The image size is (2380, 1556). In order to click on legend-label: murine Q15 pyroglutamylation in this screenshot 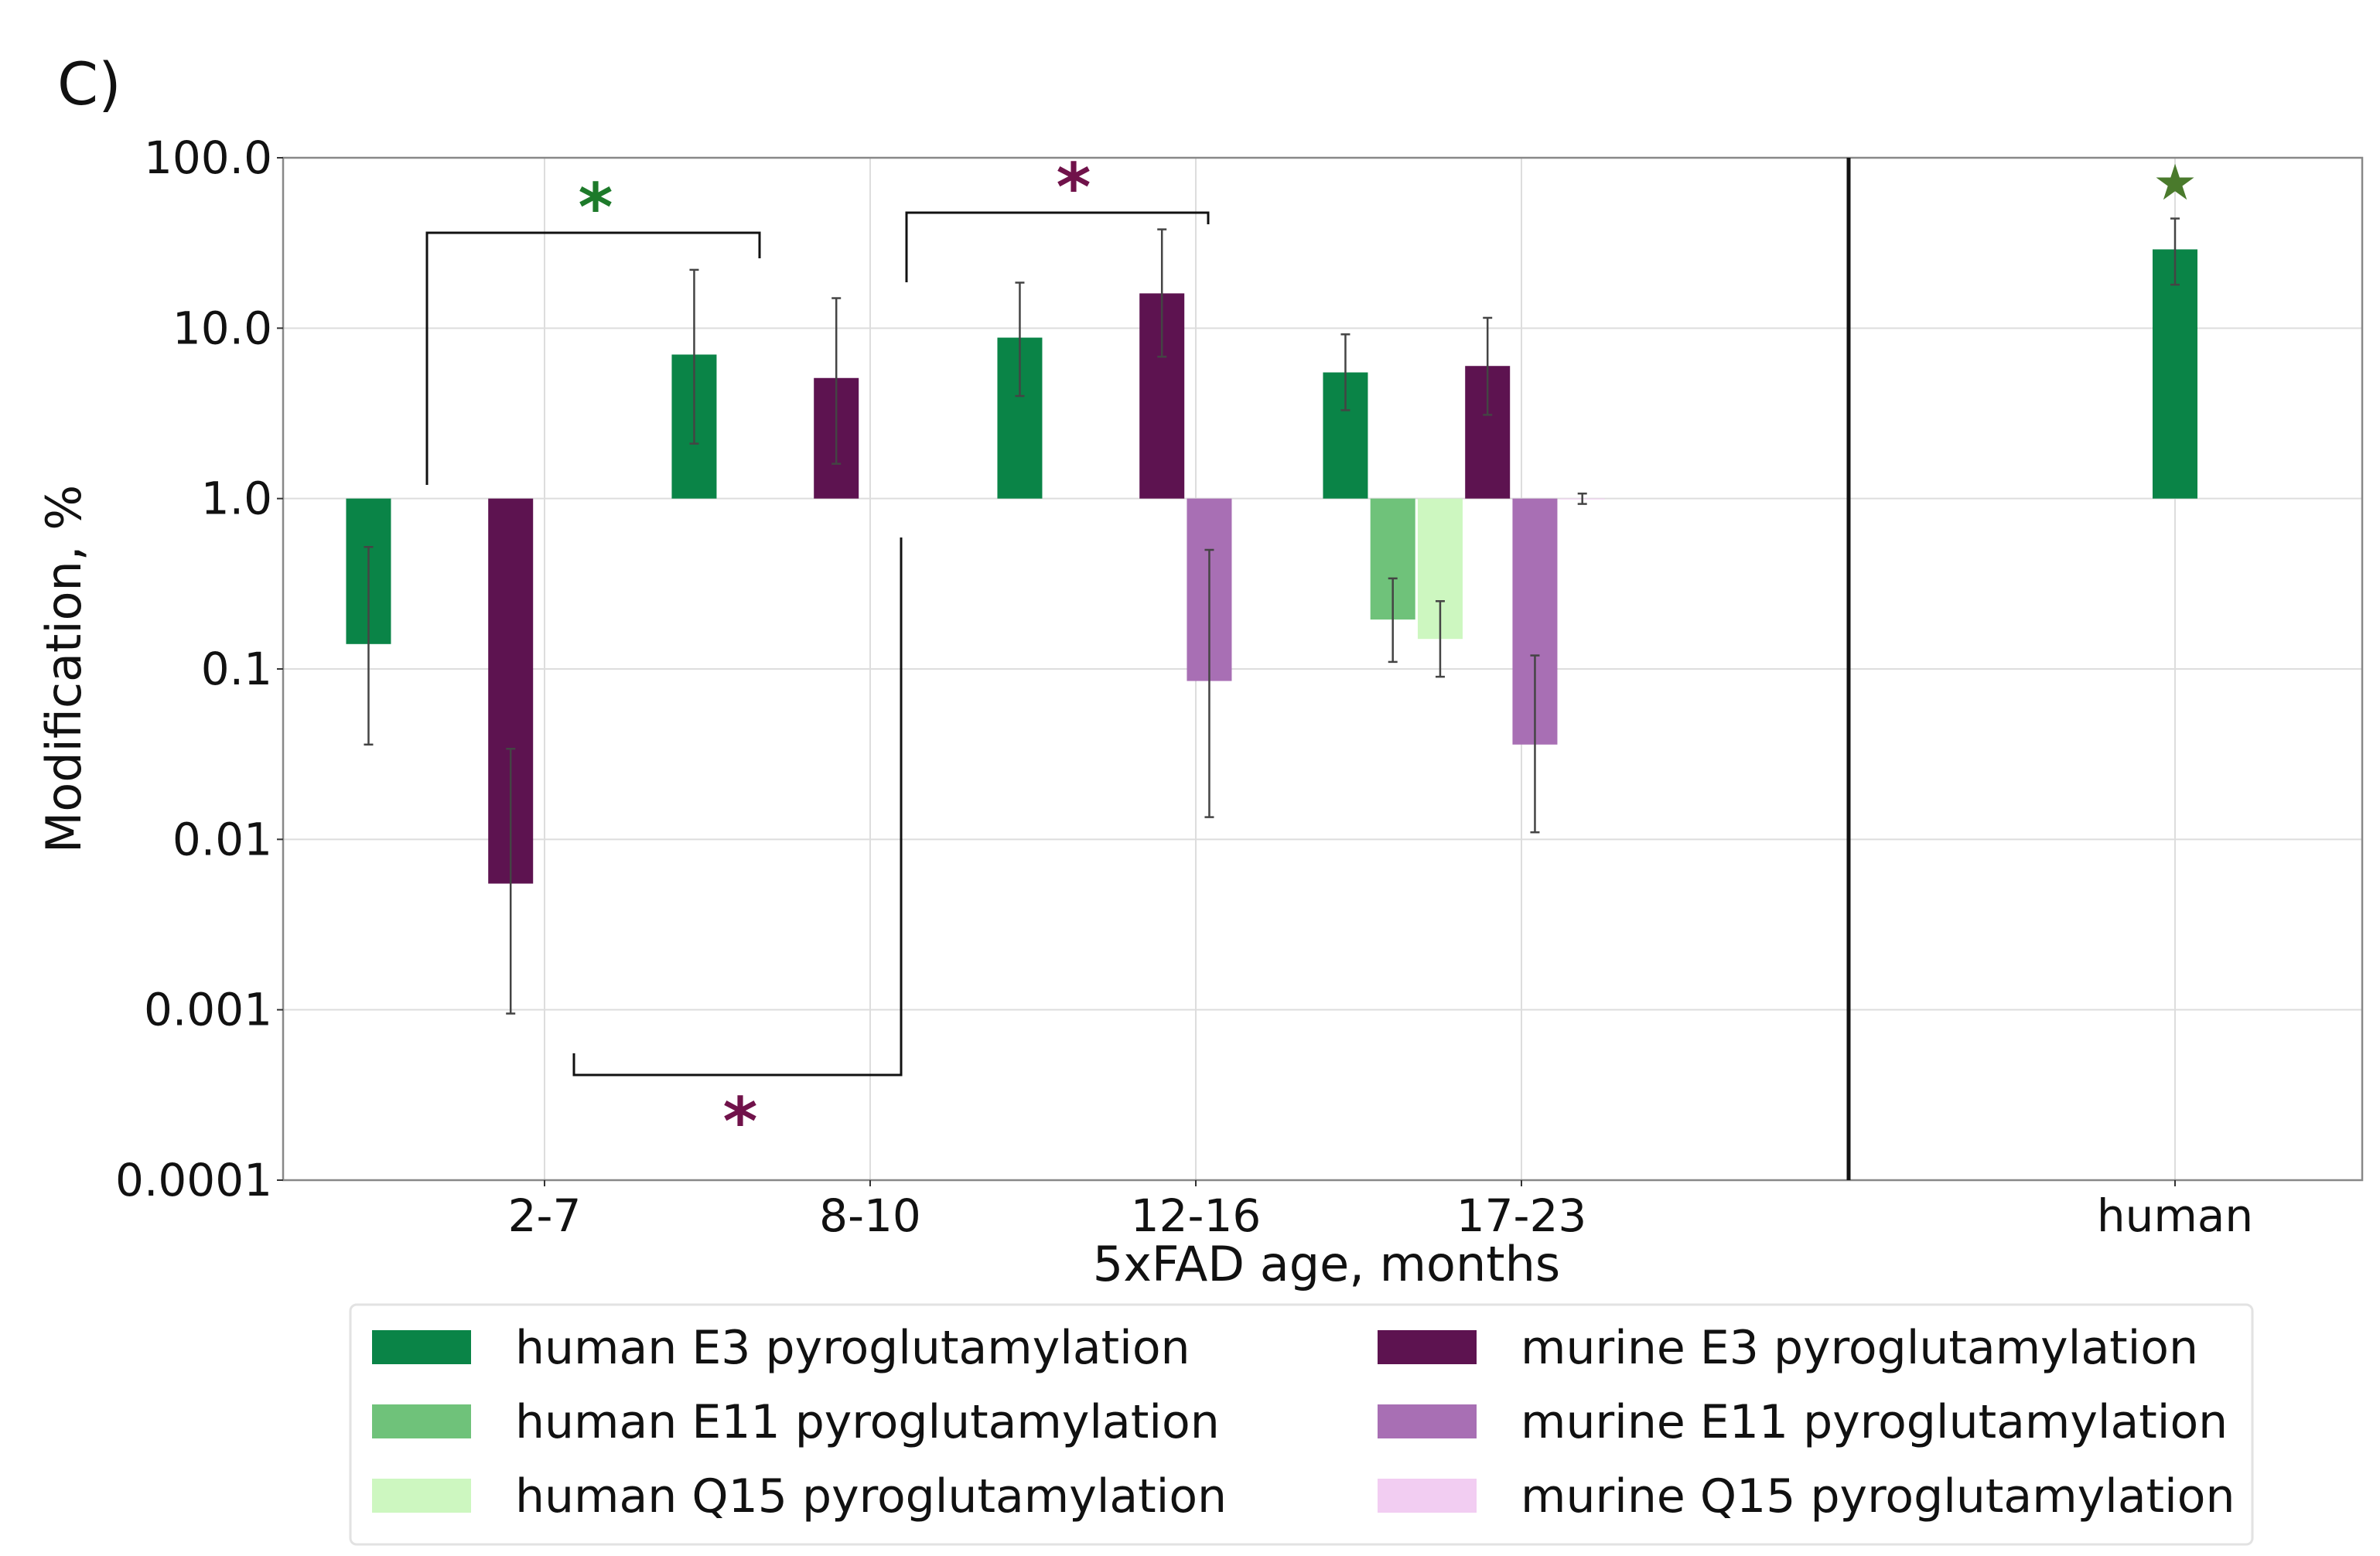, I will do `click(1878, 1496)`.